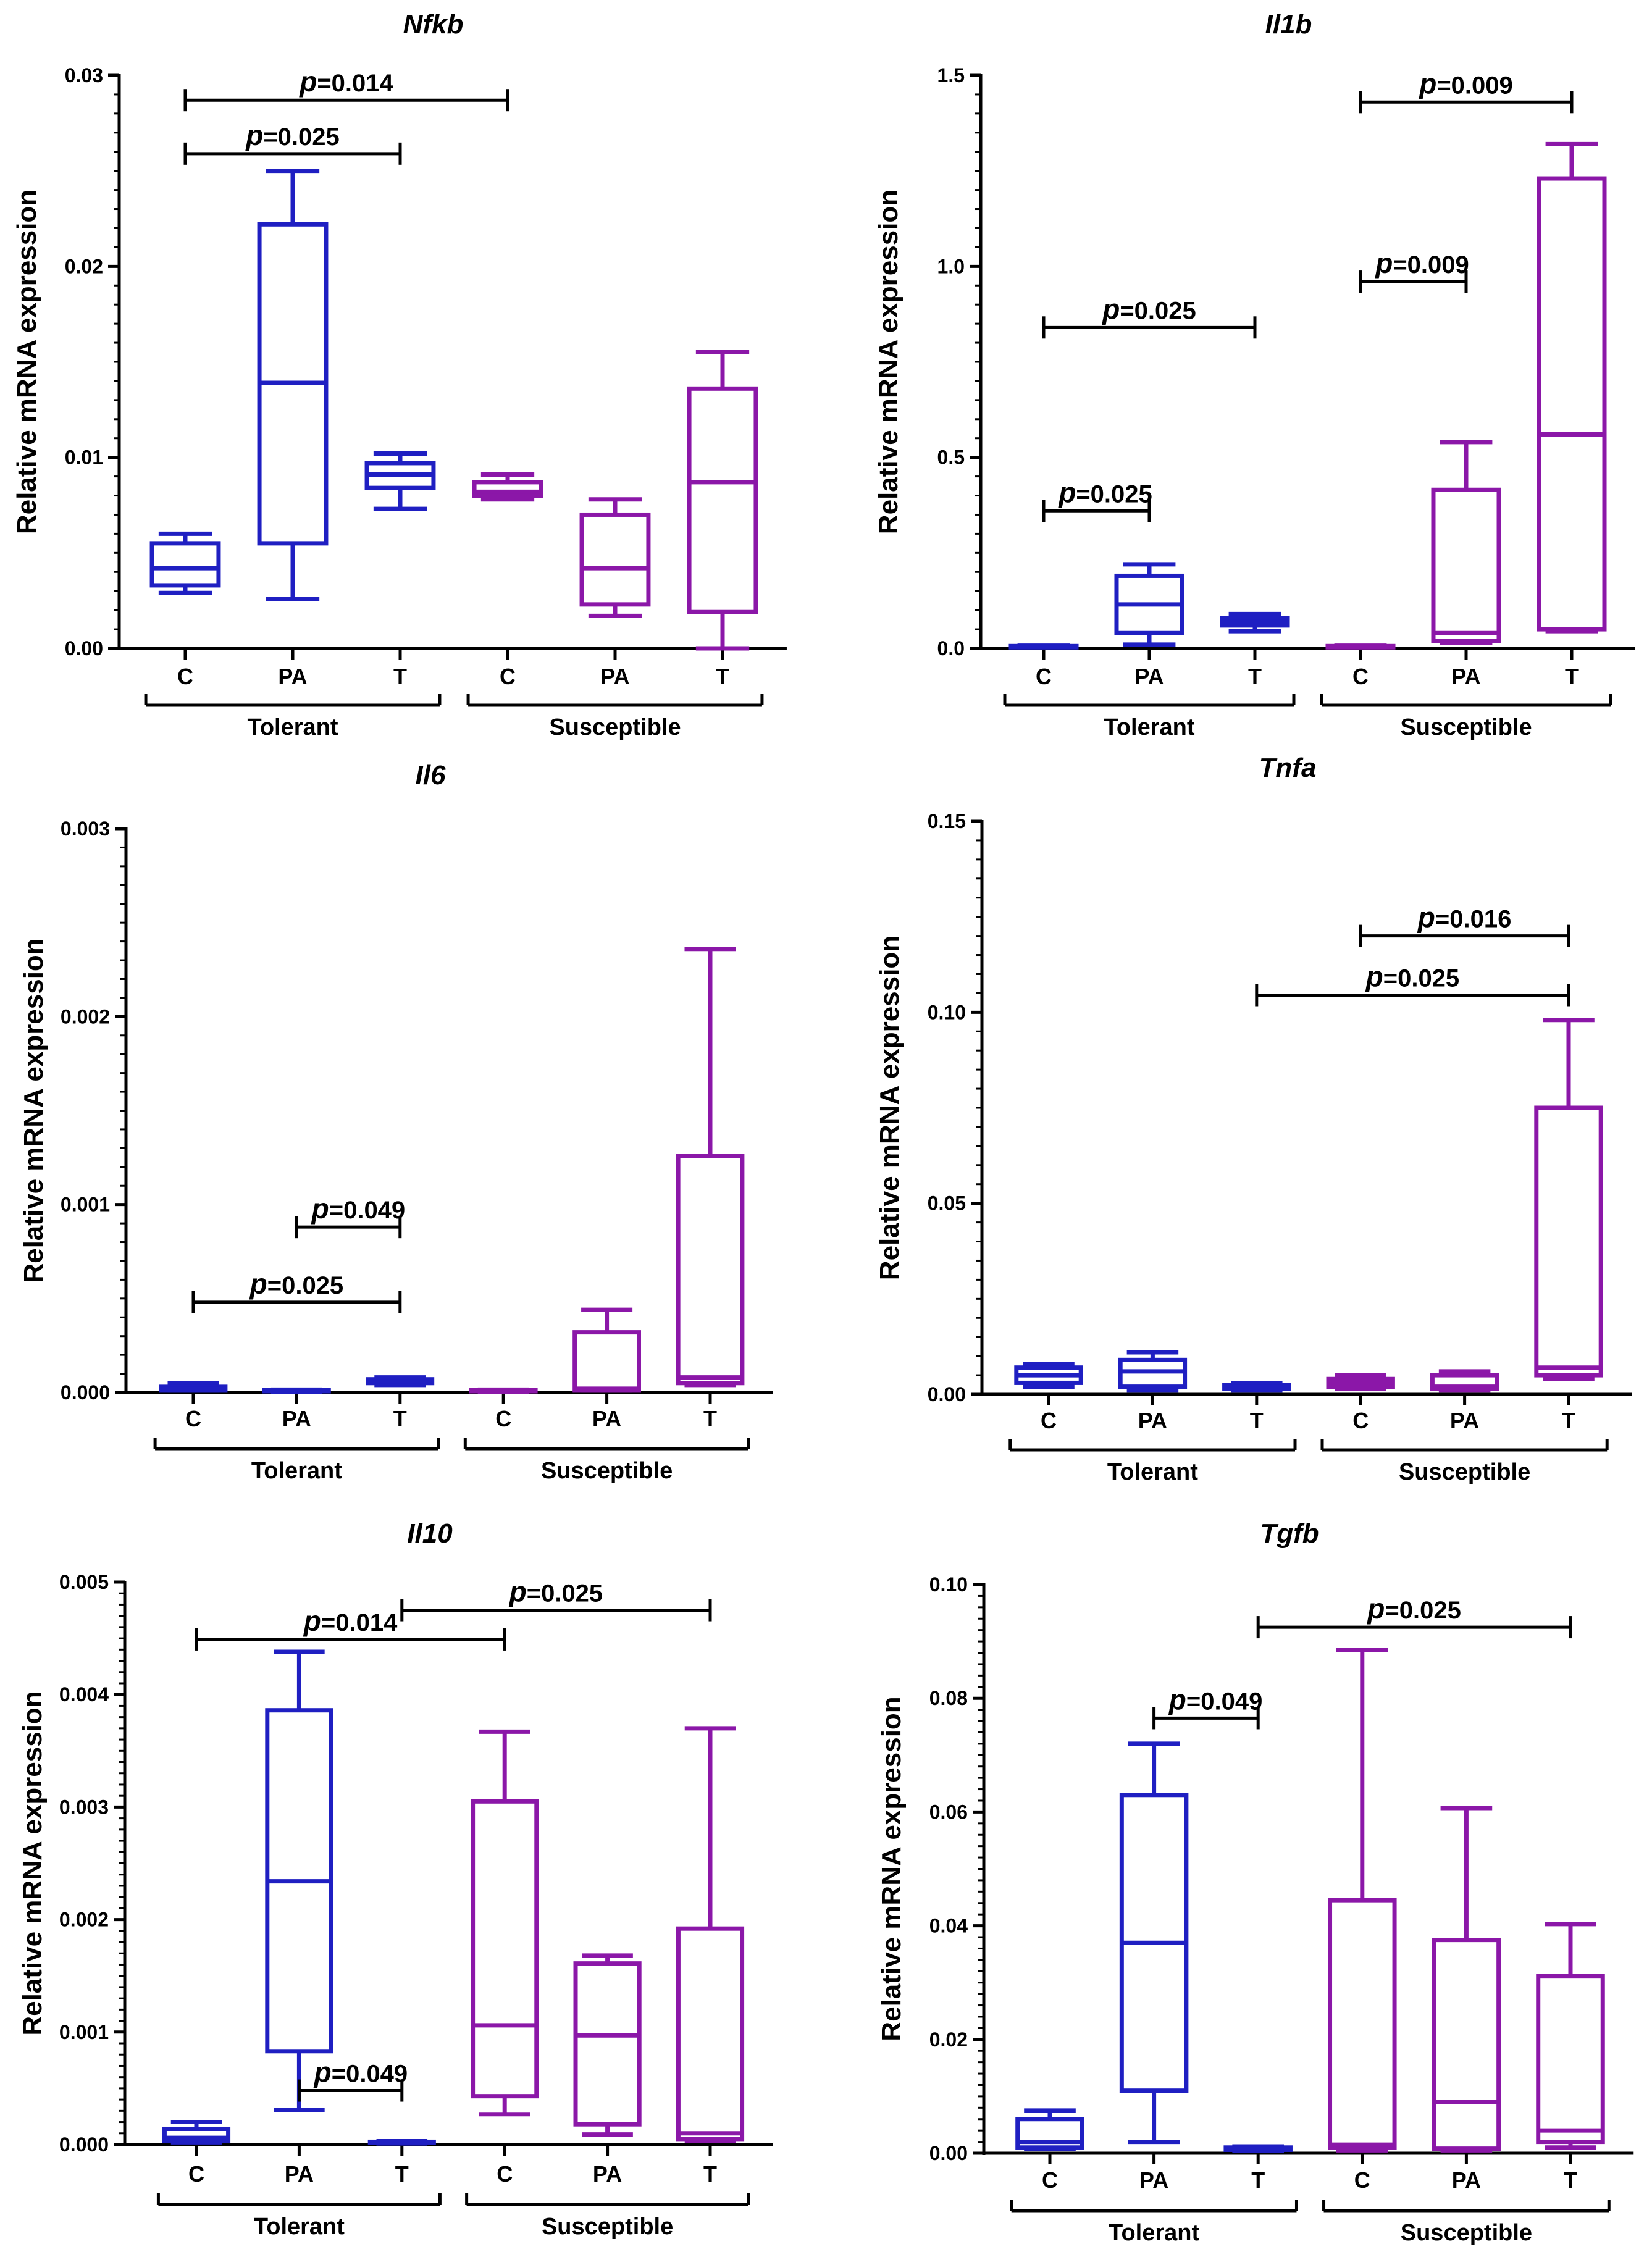  What do you see at coordinates (1474, 85) in the screenshot?
I see `p-value-text: =0.009` at bounding box center [1474, 85].